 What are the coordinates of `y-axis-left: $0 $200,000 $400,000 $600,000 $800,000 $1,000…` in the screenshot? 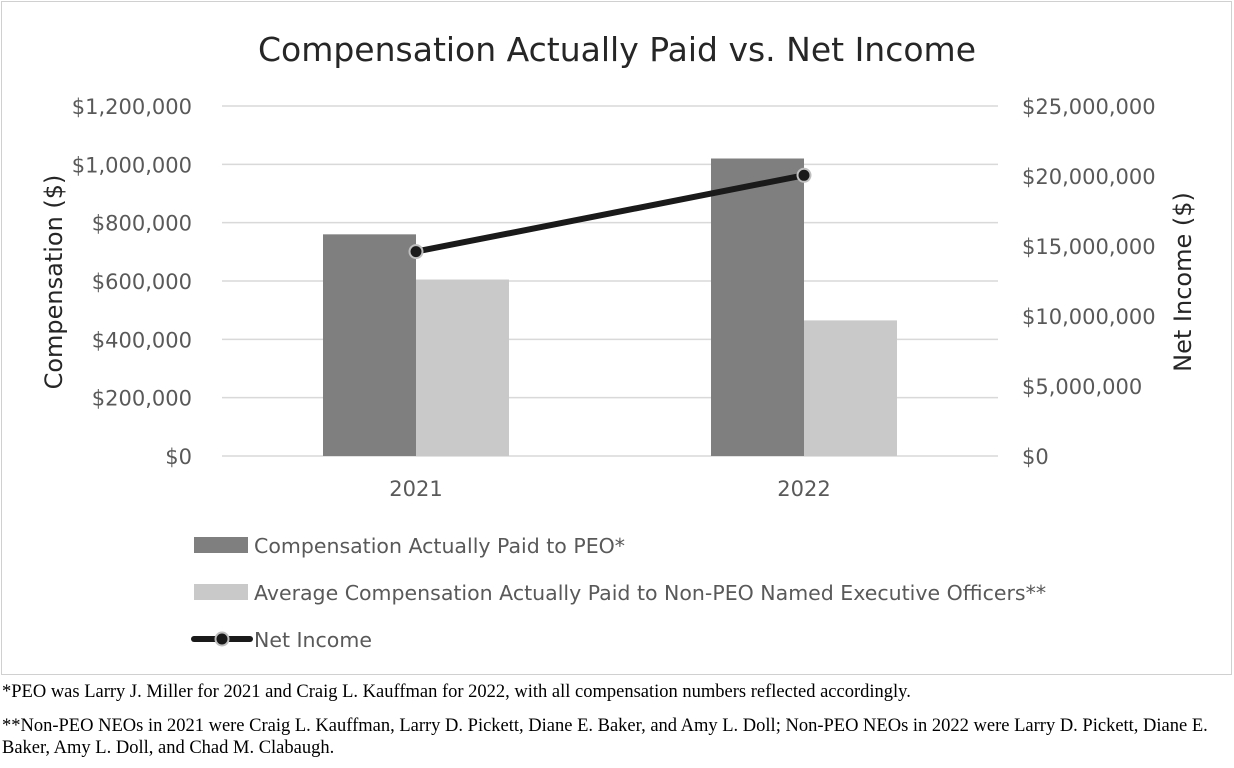 It's located at (132, 282).